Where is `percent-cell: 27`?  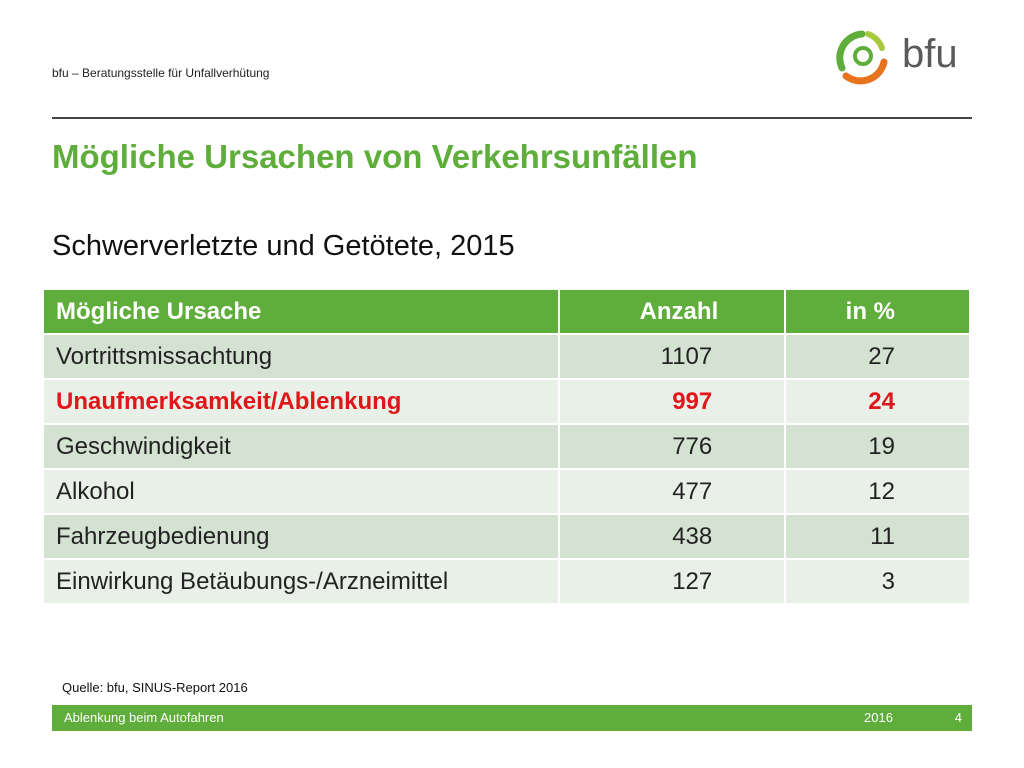
percent-cell: 27 is located at coordinates (878, 357).